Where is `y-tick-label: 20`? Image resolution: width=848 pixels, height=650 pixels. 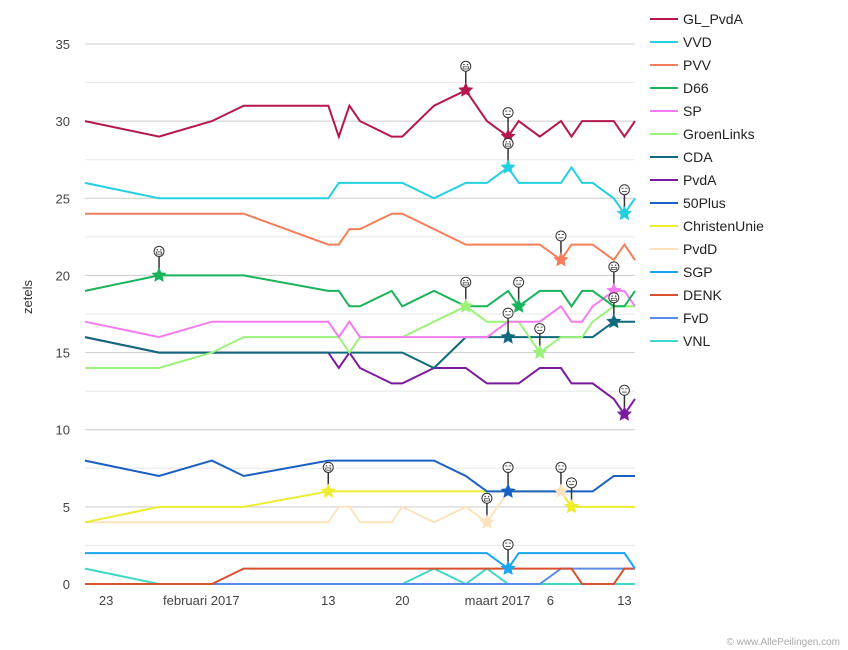 y-tick-label: 20 is located at coordinates (63, 275).